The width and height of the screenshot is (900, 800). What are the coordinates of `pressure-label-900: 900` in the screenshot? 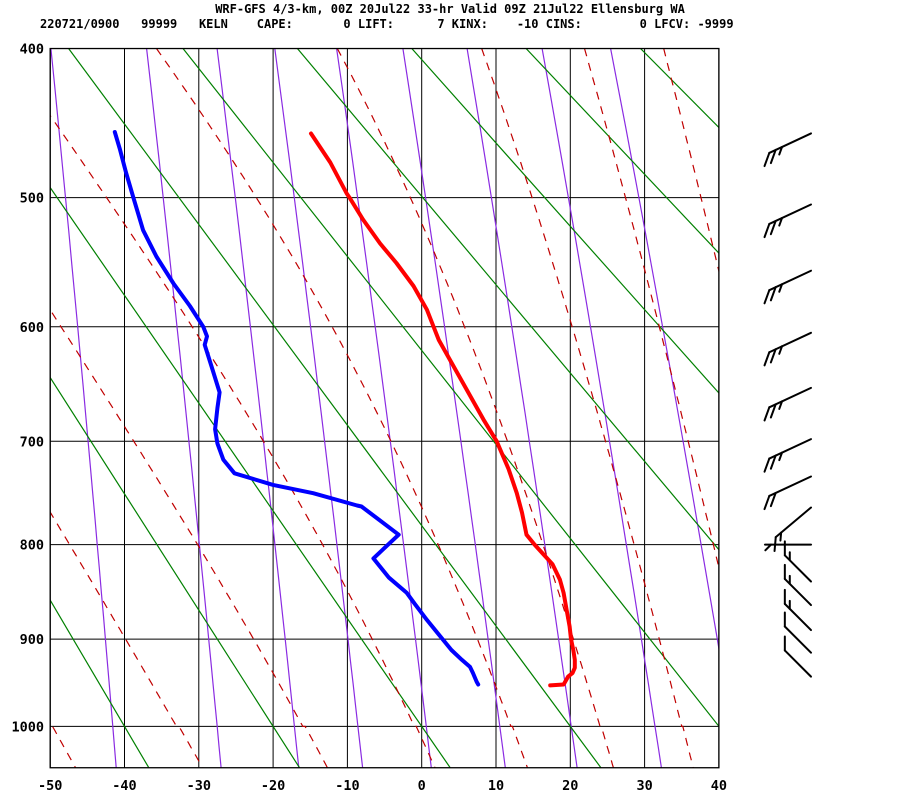 It's located at (32, 640).